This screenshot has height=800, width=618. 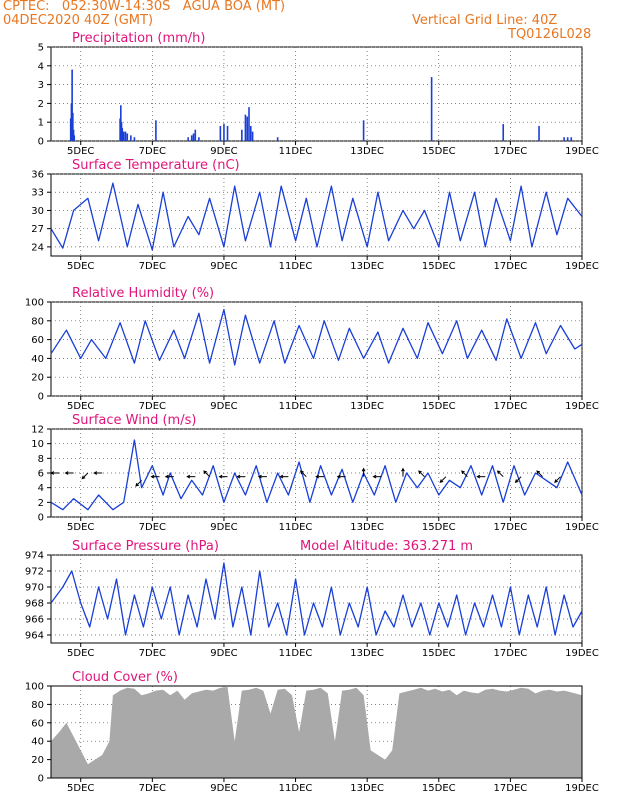 What do you see at coordinates (145, 546) in the screenshot?
I see `panel-title: Surface Pressure (hPa)` at bounding box center [145, 546].